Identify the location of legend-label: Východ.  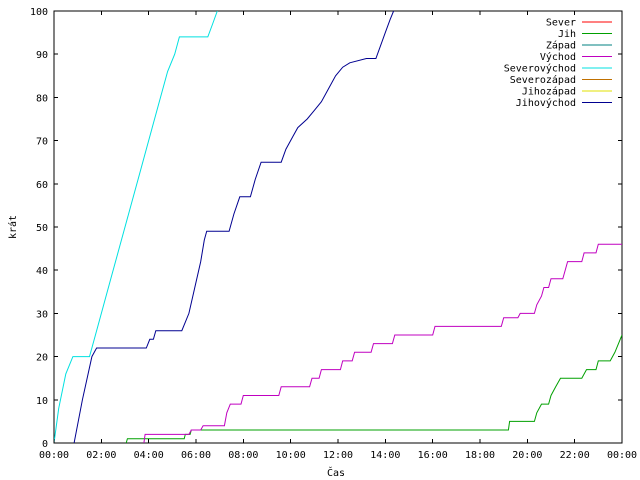
(558, 57).